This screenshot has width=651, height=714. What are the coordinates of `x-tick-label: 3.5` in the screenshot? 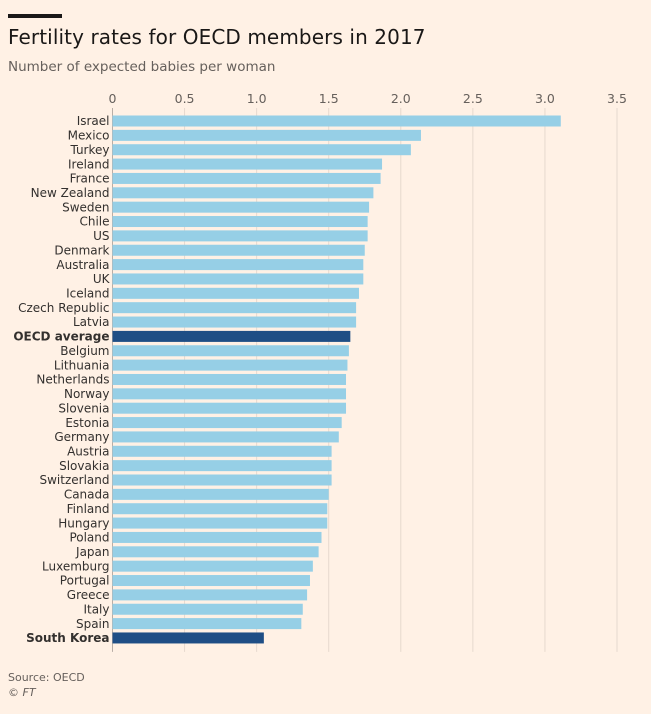 It's located at (617, 98).